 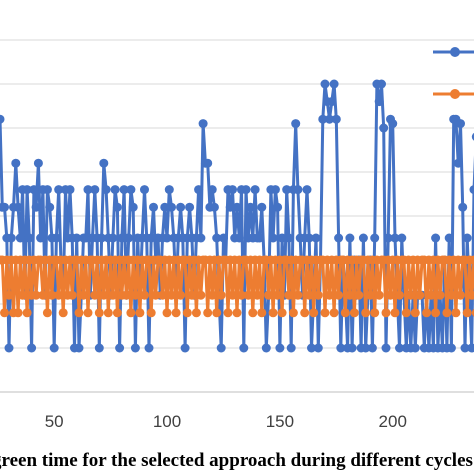 What do you see at coordinates (54, 421) in the screenshot?
I see `x-tick-label: 50` at bounding box center [54, 421].